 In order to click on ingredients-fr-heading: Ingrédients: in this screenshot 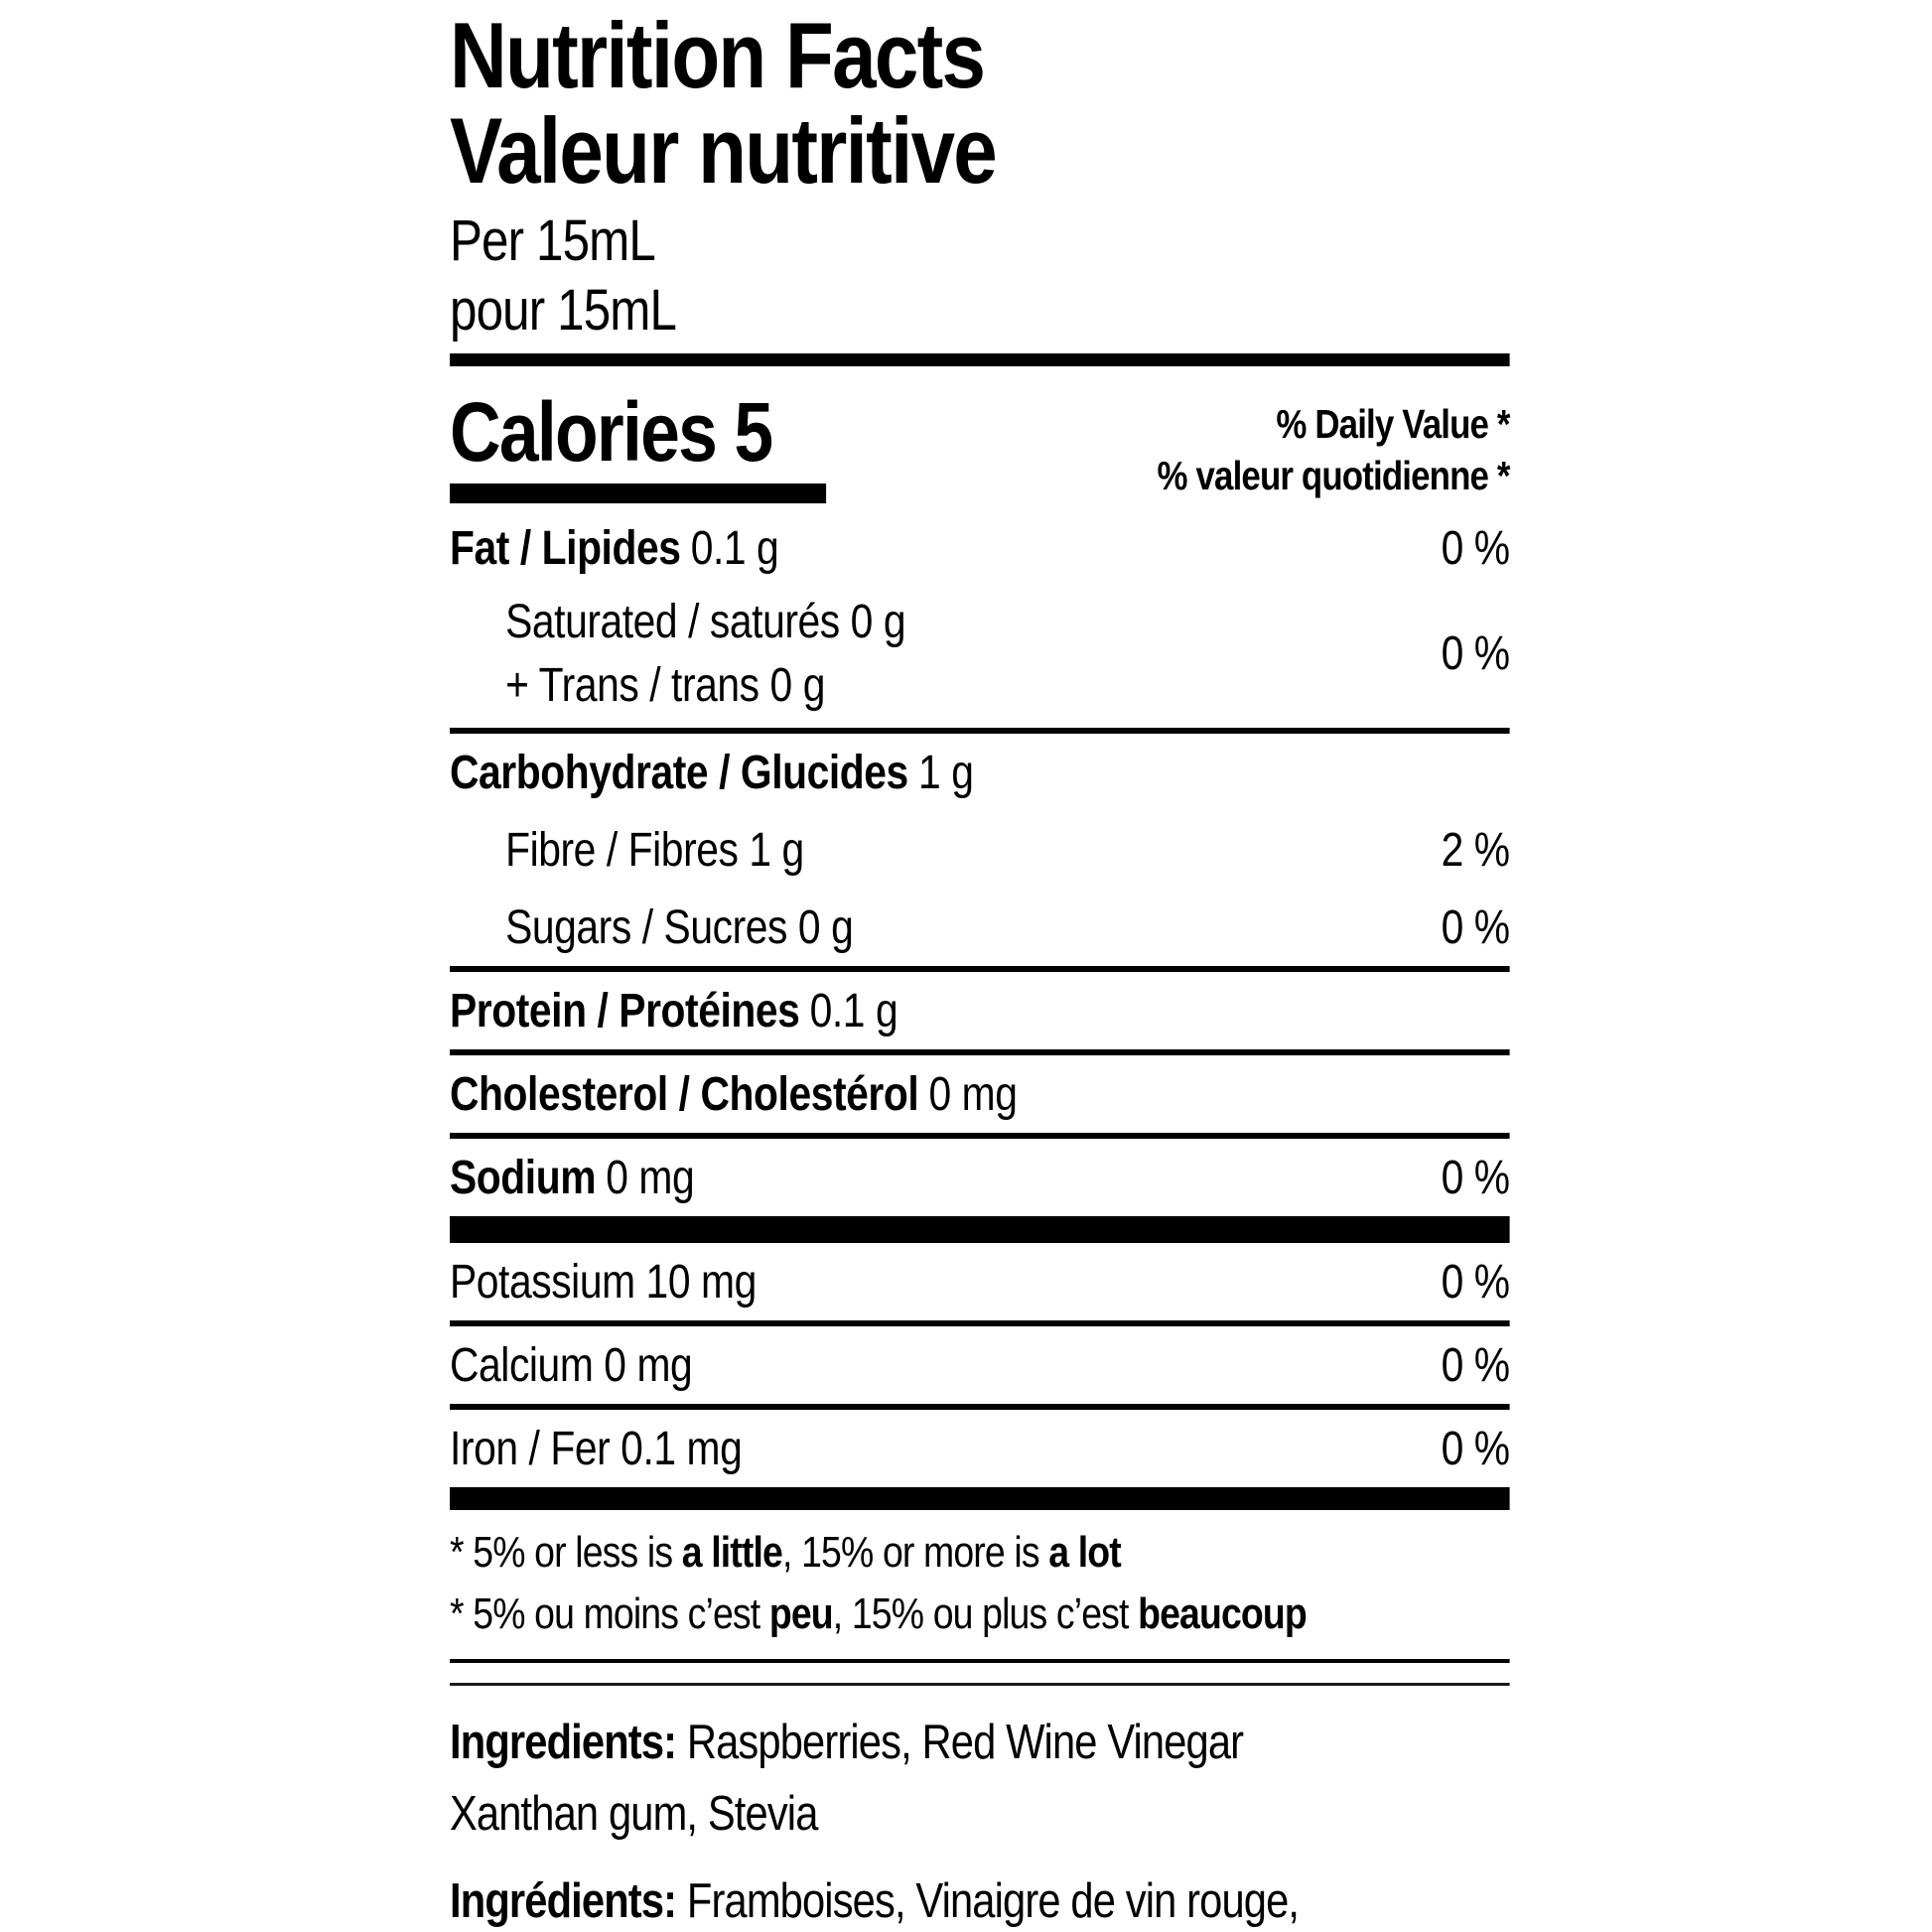, I will do `click(564, 1901)`.